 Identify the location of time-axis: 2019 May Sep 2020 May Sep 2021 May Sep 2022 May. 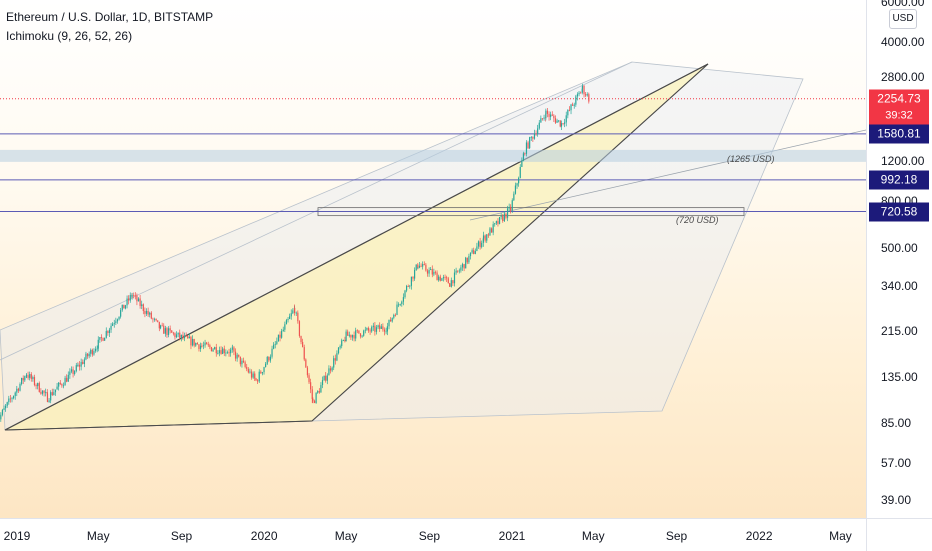
(433, 534).